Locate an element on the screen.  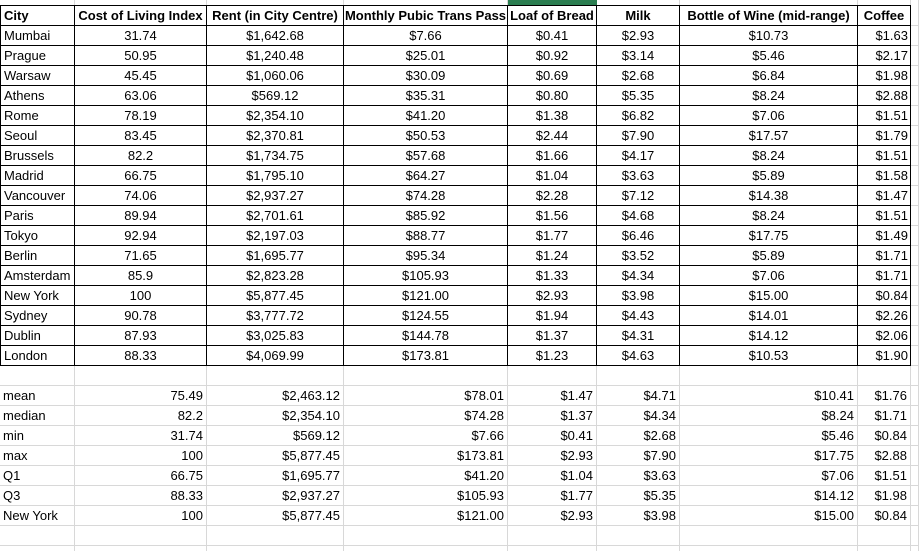
summary-value-cell: $5.46 is located at coordinates (769, 436).